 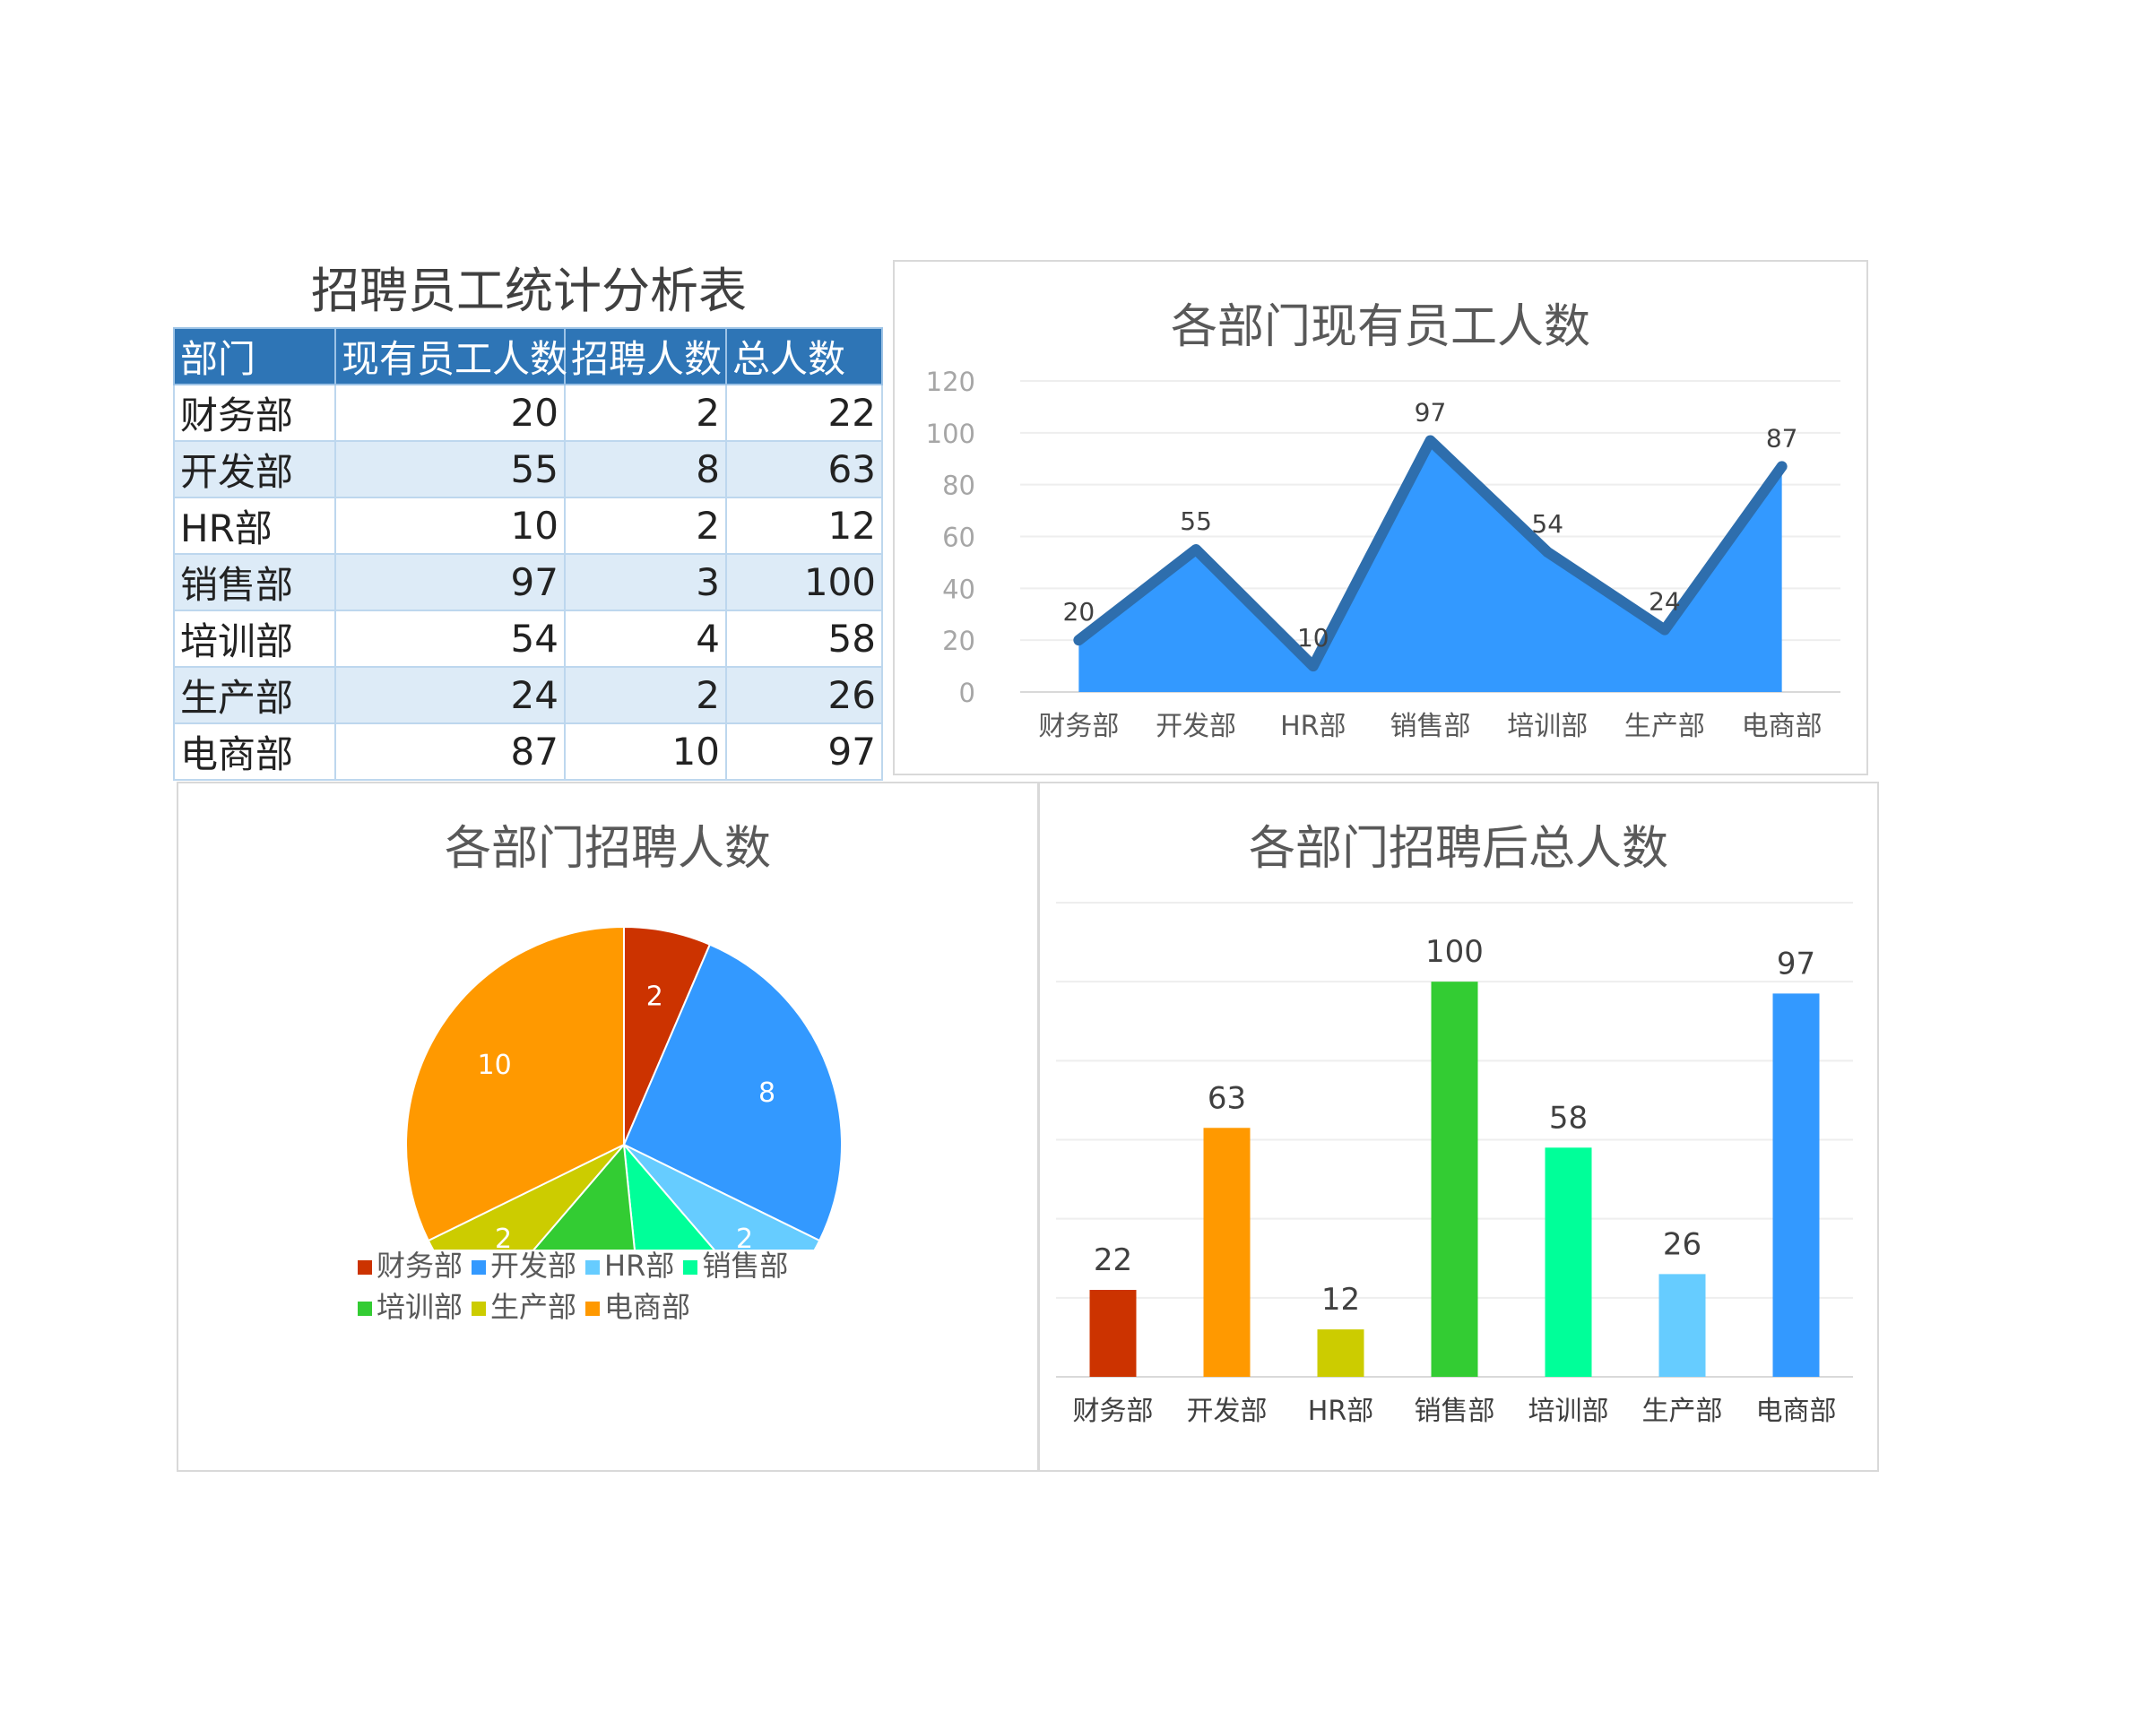 What do you see at coordinates (645, 469) in the screenshot?
I see `cell-recruits: 8` at bounding box center [645, 469].